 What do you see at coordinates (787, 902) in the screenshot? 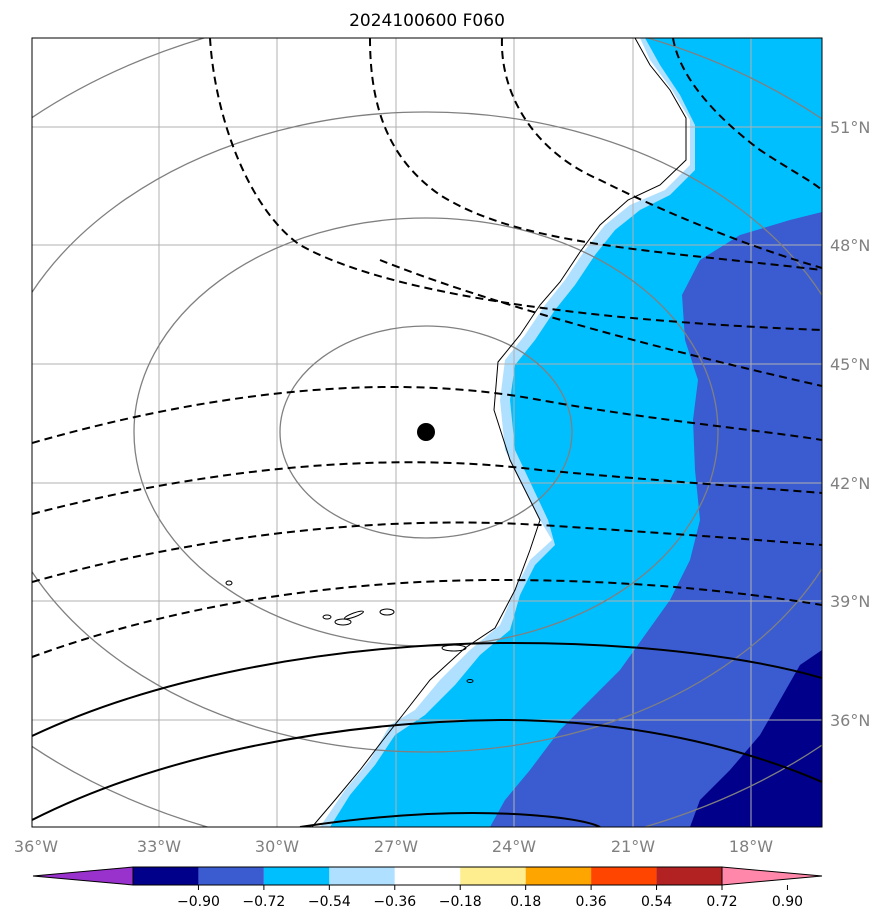
I see `colorbar-label: 0.90` at bounding box center [787, 902].